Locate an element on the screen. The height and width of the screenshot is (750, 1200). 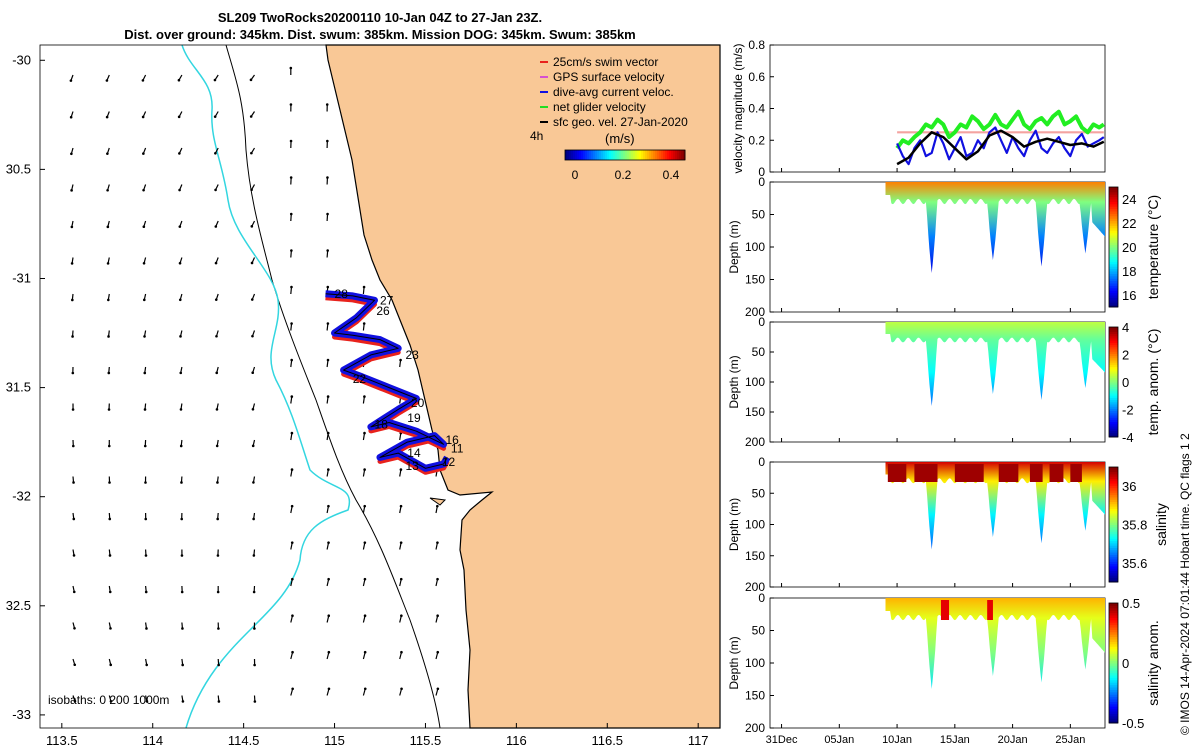
day-label: 11 is located at coordinates (457, 449).